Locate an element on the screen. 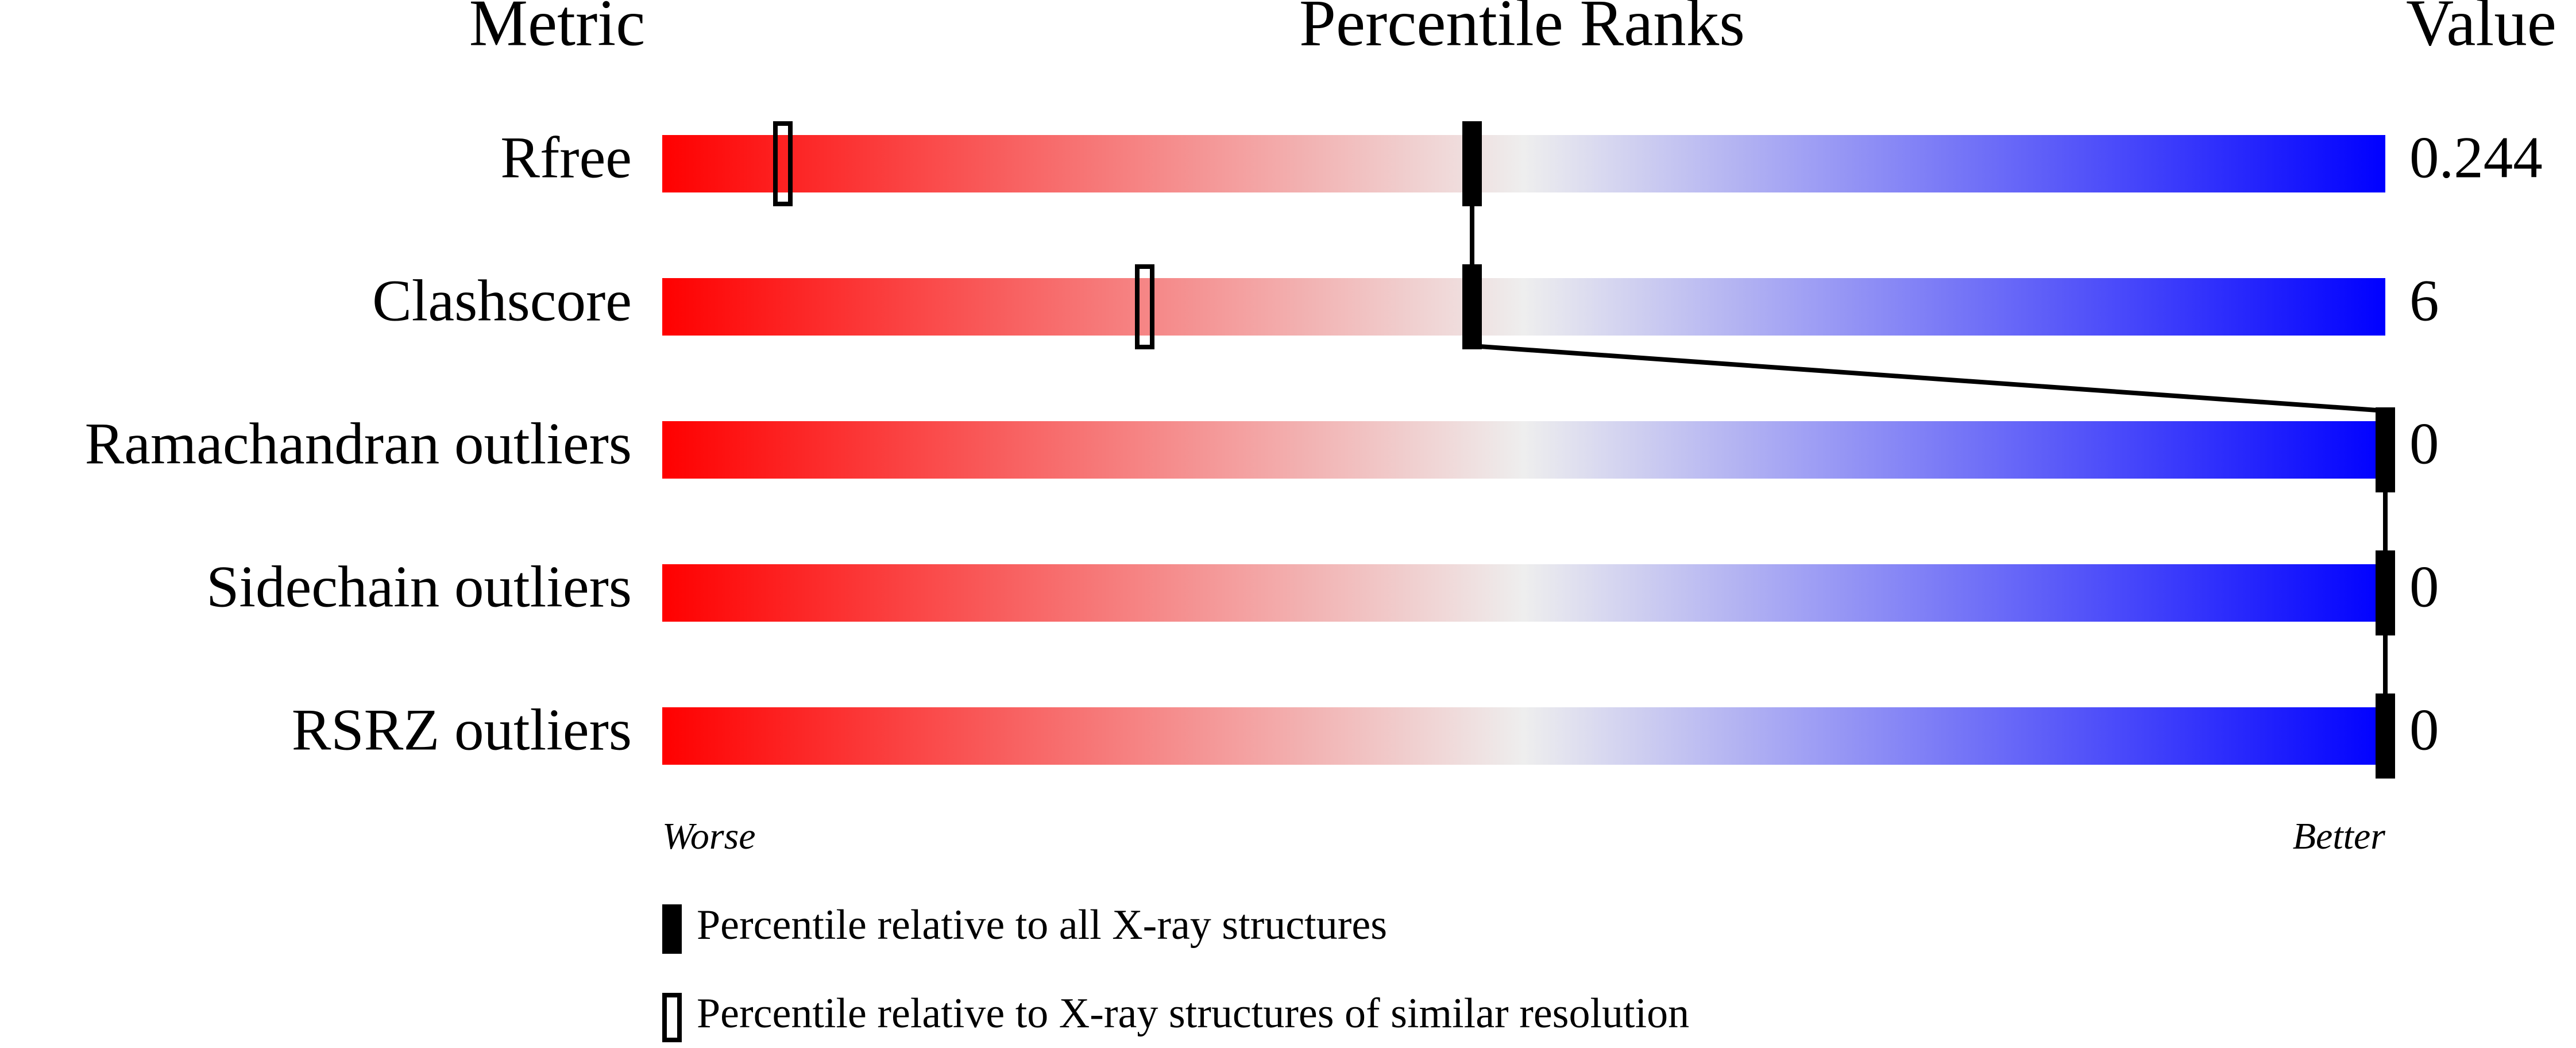 The width and height of the screenshot is (2576, 1048). metric-header: Metric is located at coordinates (557, 29).